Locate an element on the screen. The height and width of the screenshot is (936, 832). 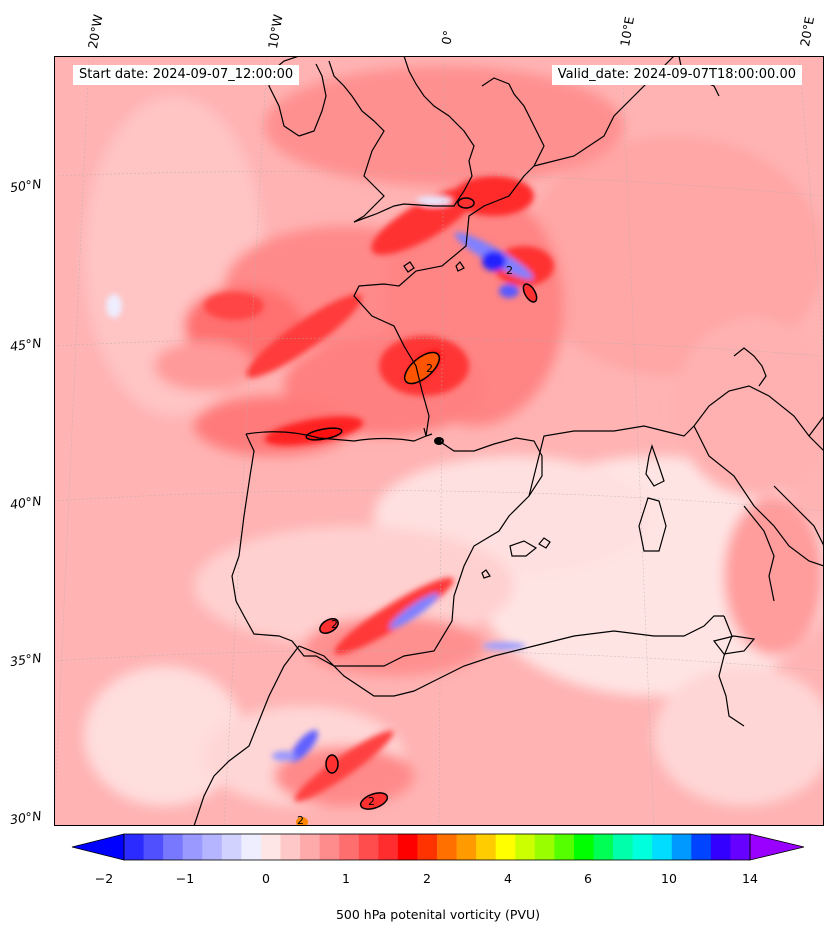
lon-label-10w: 10°W is located at coordinates (275, 31).